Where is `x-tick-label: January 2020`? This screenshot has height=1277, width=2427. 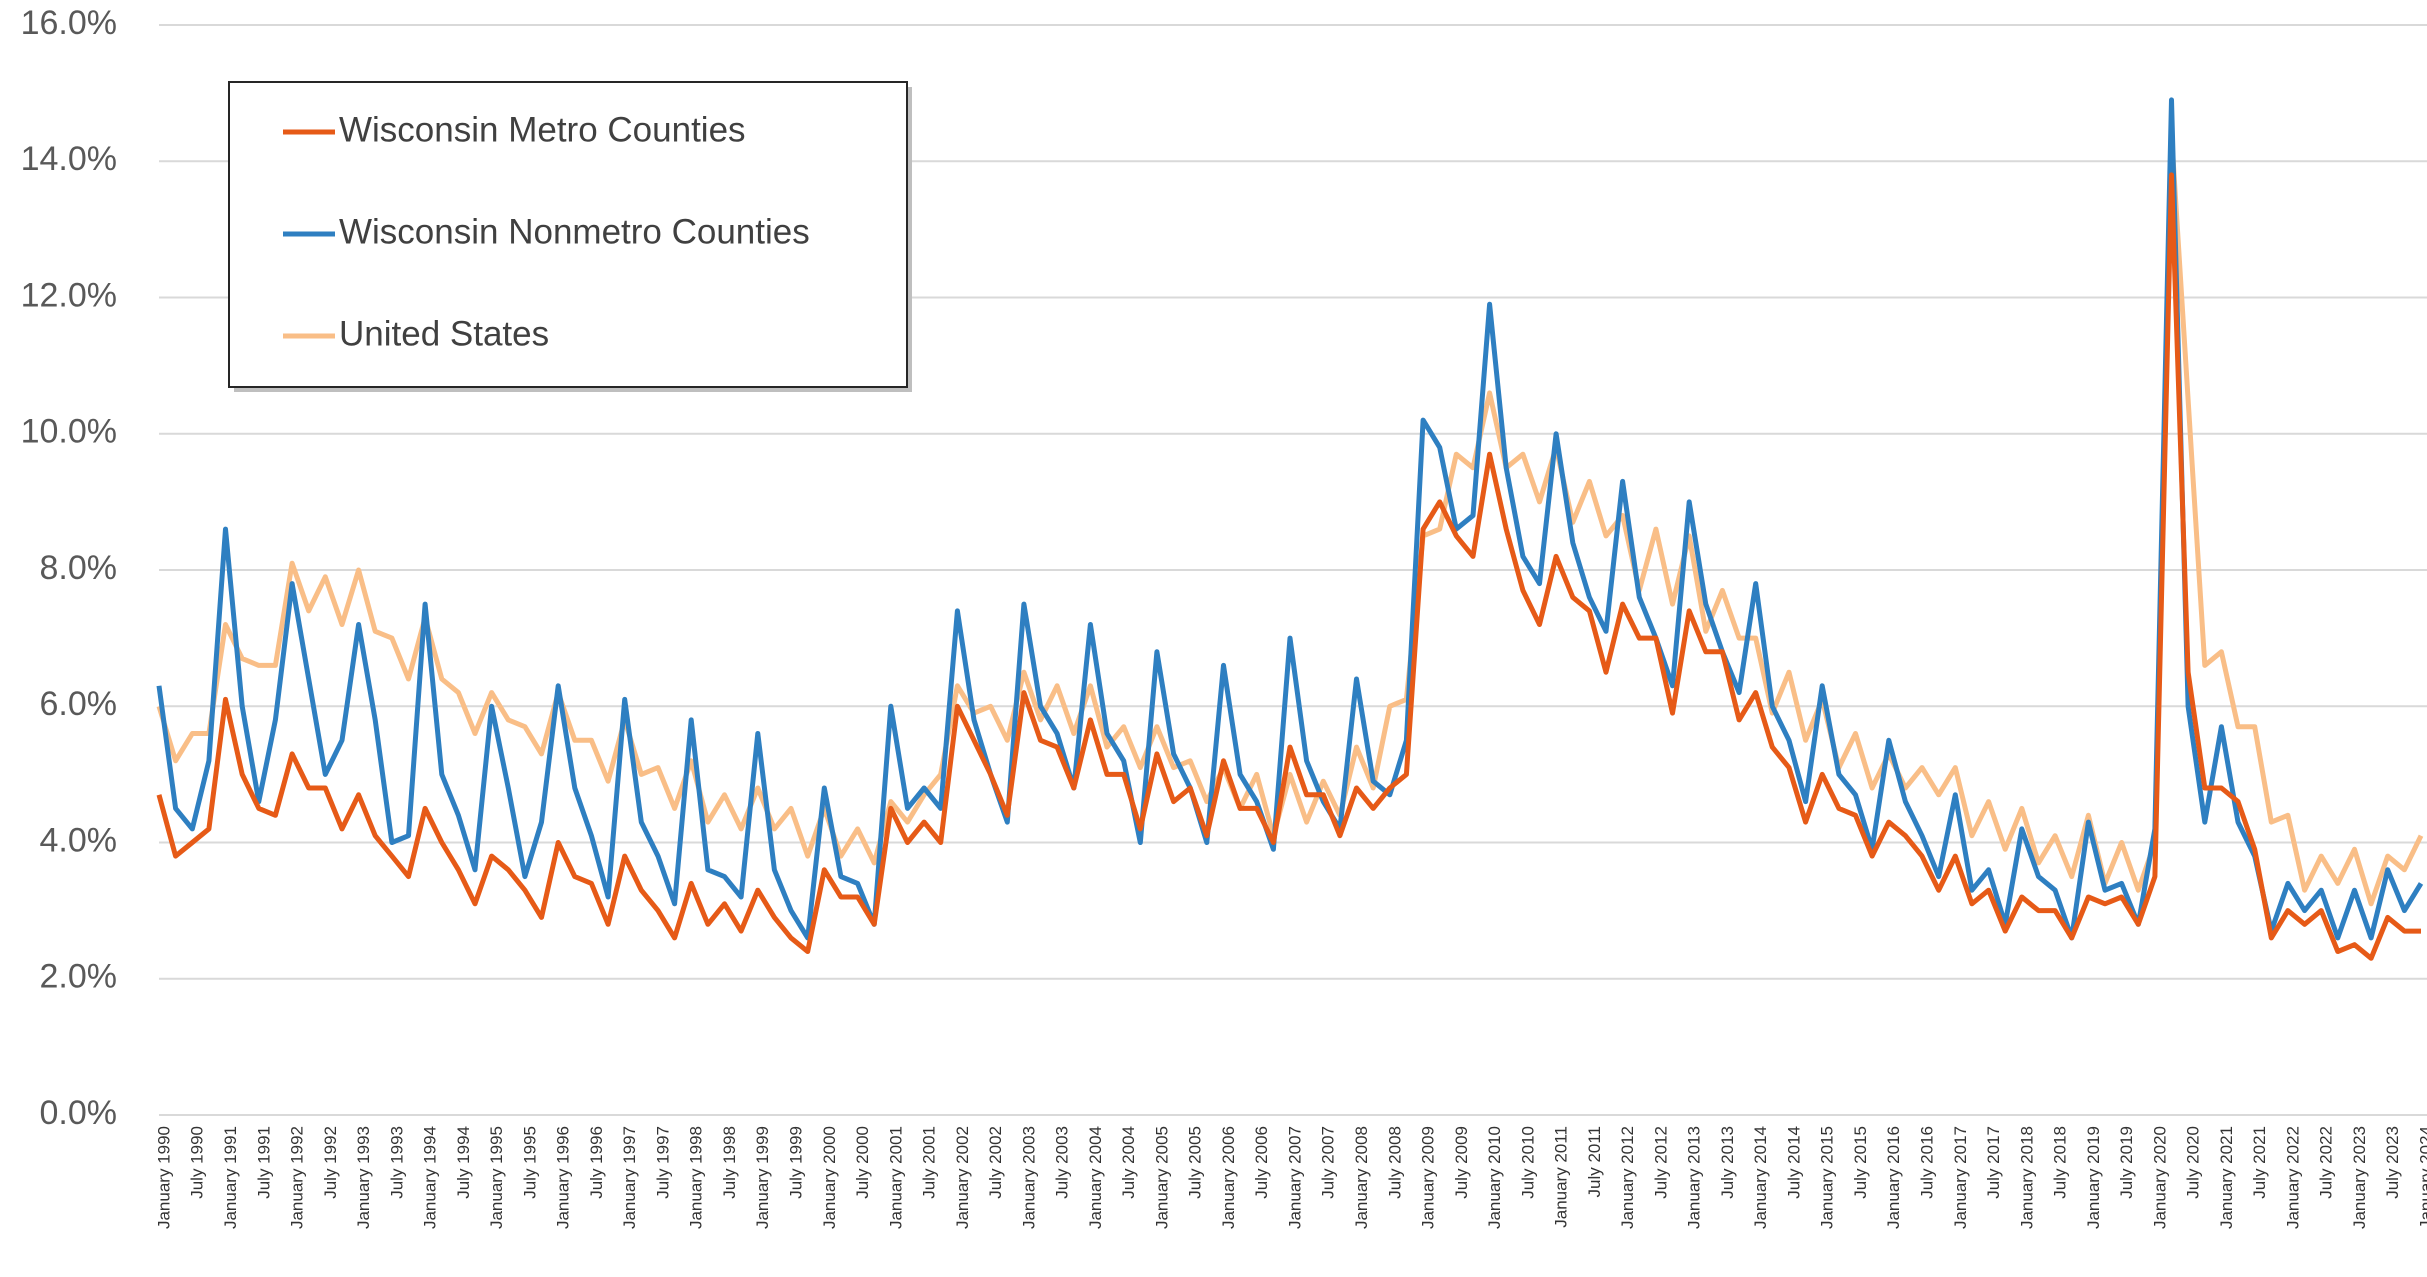
x-tick-label: January 2020 is located at coordinates (2159, 1177).